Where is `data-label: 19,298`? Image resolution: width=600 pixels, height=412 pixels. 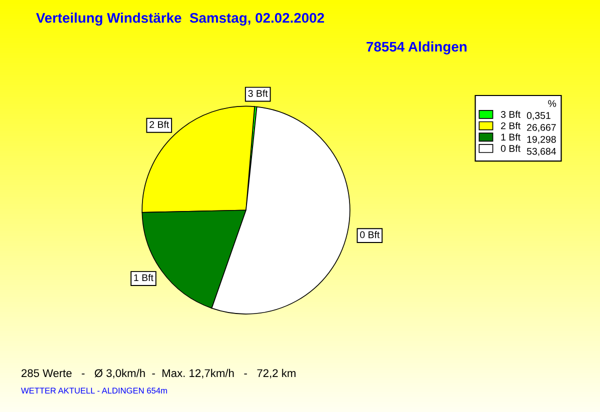
data-label: 19,298 is located at coordinates (541, 140).